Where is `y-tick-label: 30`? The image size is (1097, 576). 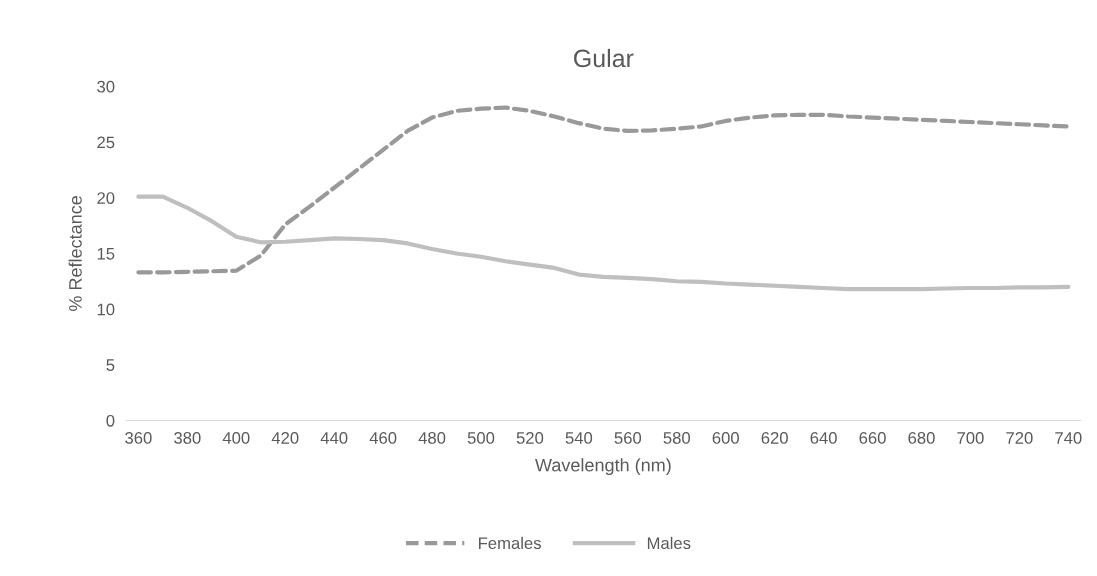
y-tick-label: 30 is located at coordinates (106, 86).